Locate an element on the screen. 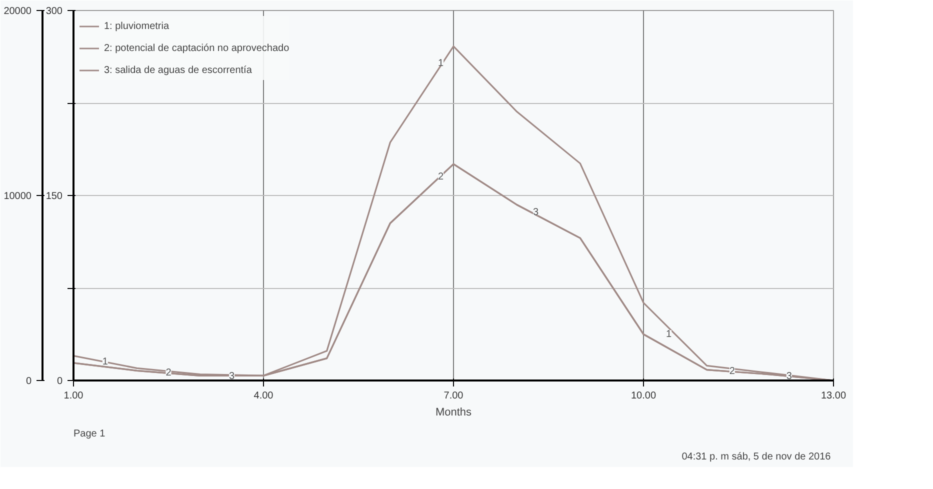 This screenshot has height=489, width=933. y-tick-label: 150 is located at coordinates (54, 196).